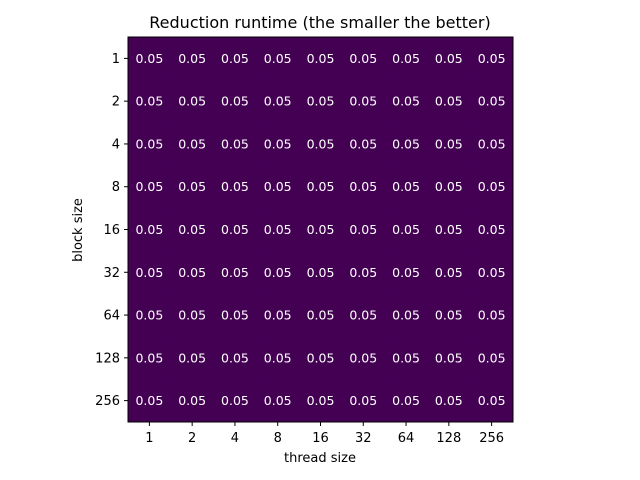 The height and width of the screenshot is (480, 640). I want to click on x-tick-label: 256, so click(491, 438).